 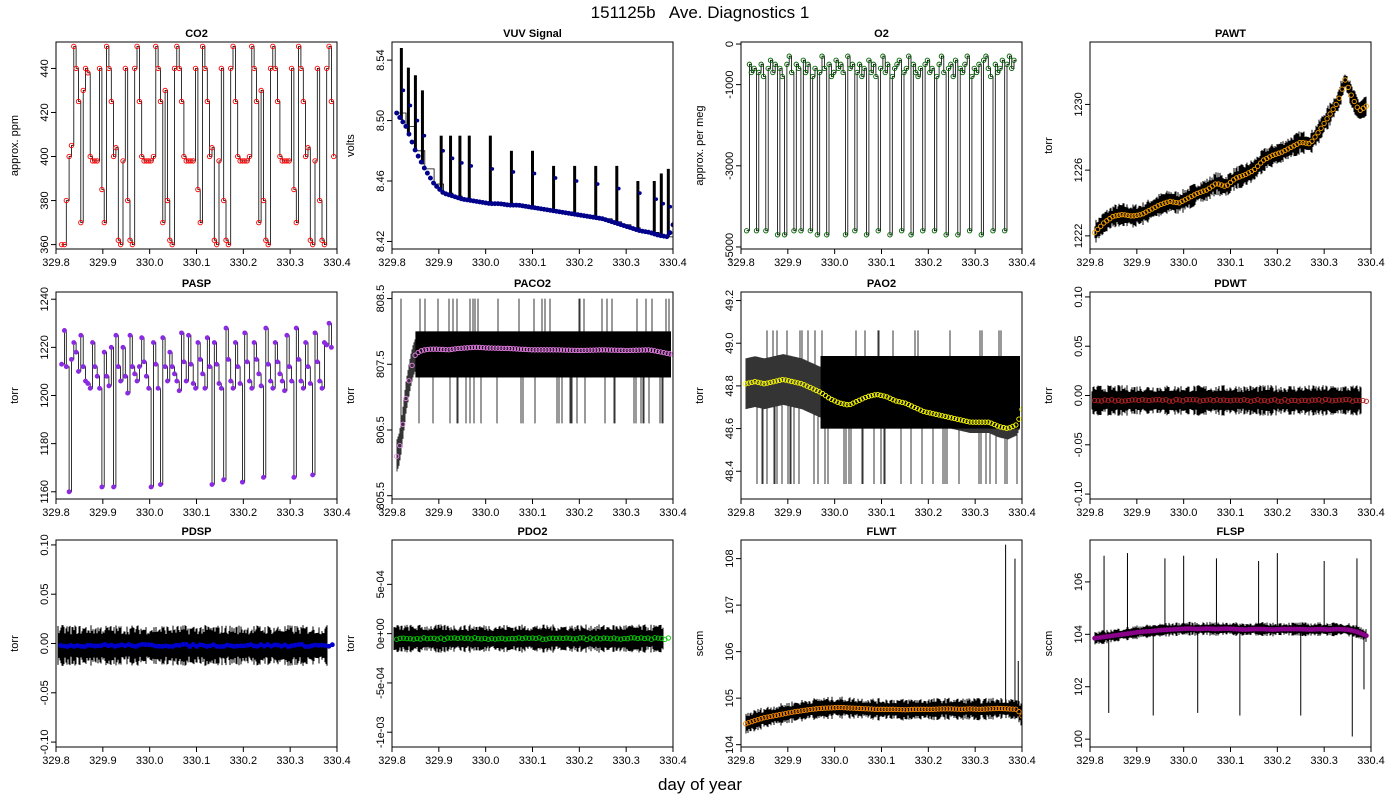 I want to click on y-tick-label: 108, so click(x=730, y=558).